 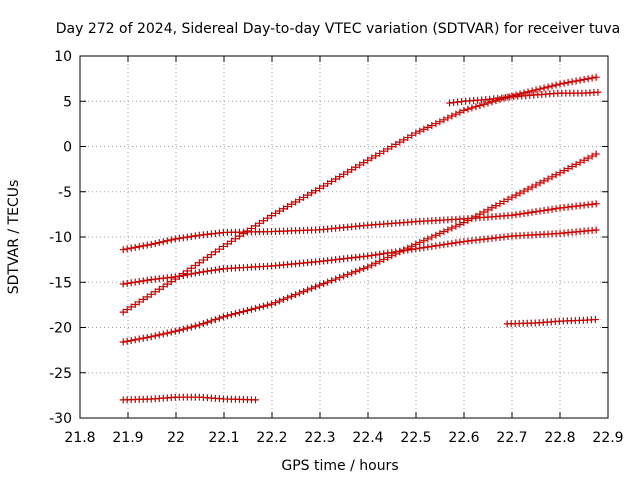 I want to click on x-axis-label: GPS time / hours, so click(x=339, y=466).